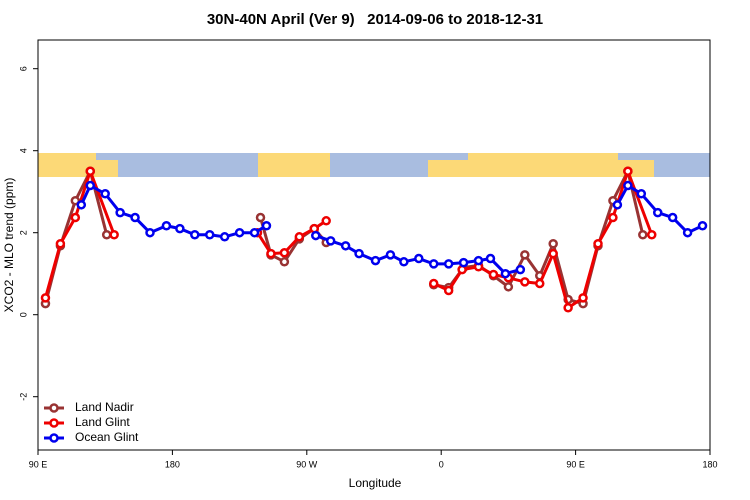  I want to click on x-tick-label: 90 W, so click(307, 464).